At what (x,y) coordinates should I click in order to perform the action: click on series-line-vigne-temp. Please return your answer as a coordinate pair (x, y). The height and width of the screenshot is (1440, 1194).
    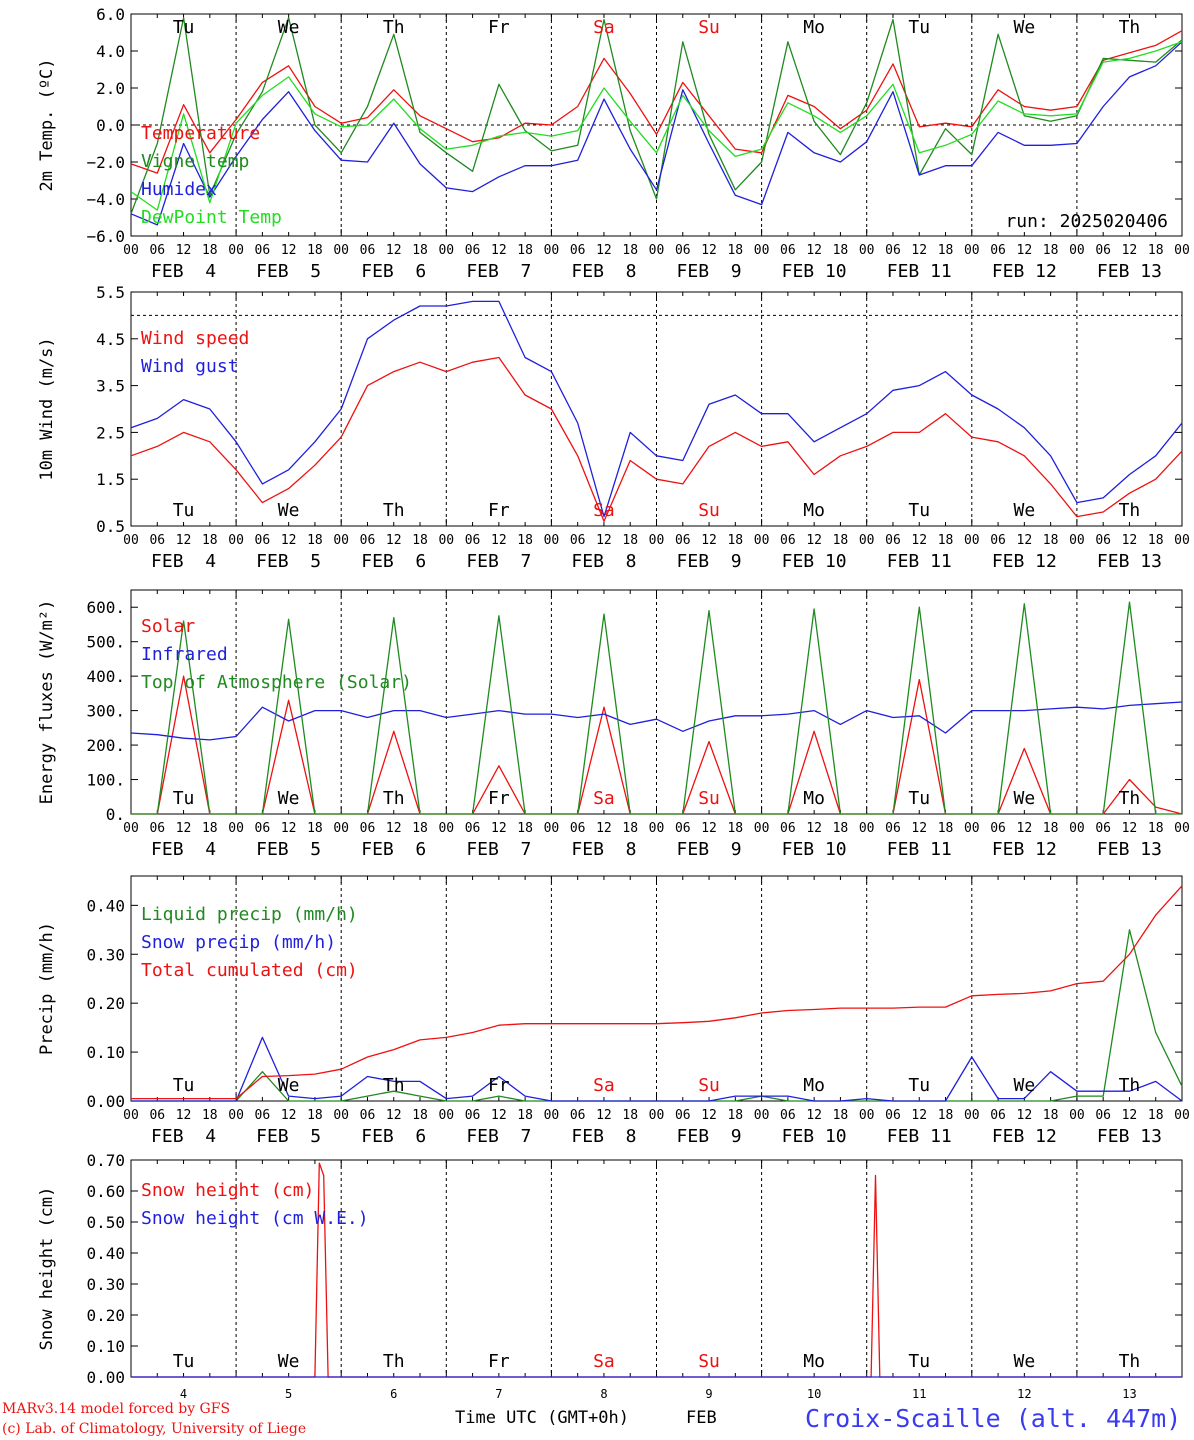
    Looking at the image, I should click on (656, 116).